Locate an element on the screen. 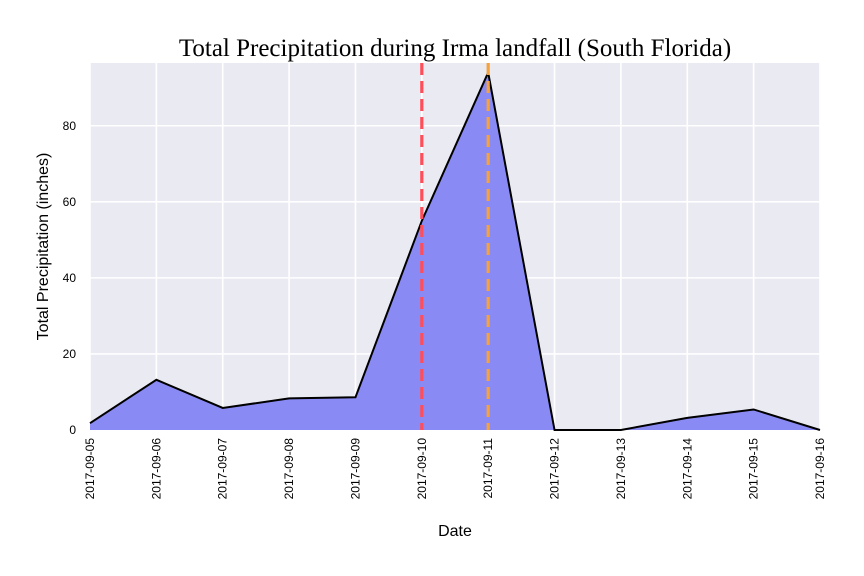  y-tick-label: 40 is located at coordinates (70, 278).